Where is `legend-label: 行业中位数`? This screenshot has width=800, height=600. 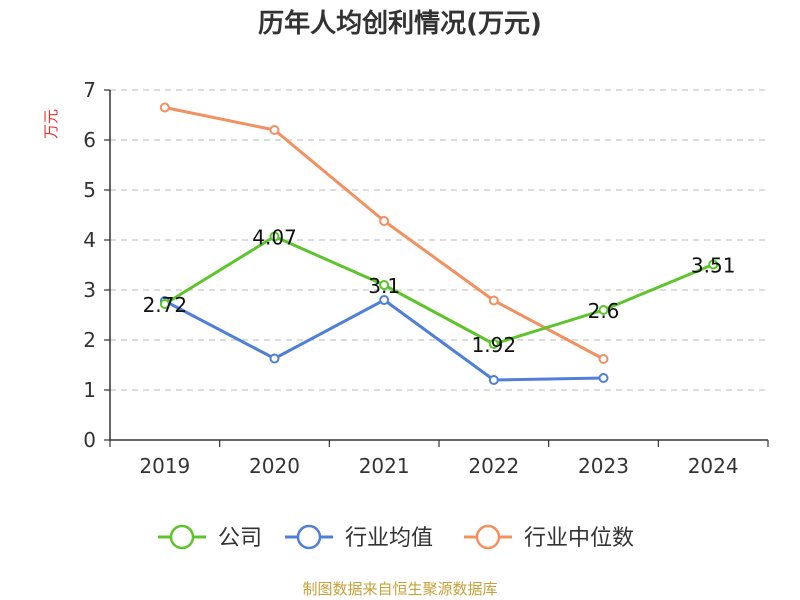 legend-label: 行业中位数 is located at coordinates (579, 538).